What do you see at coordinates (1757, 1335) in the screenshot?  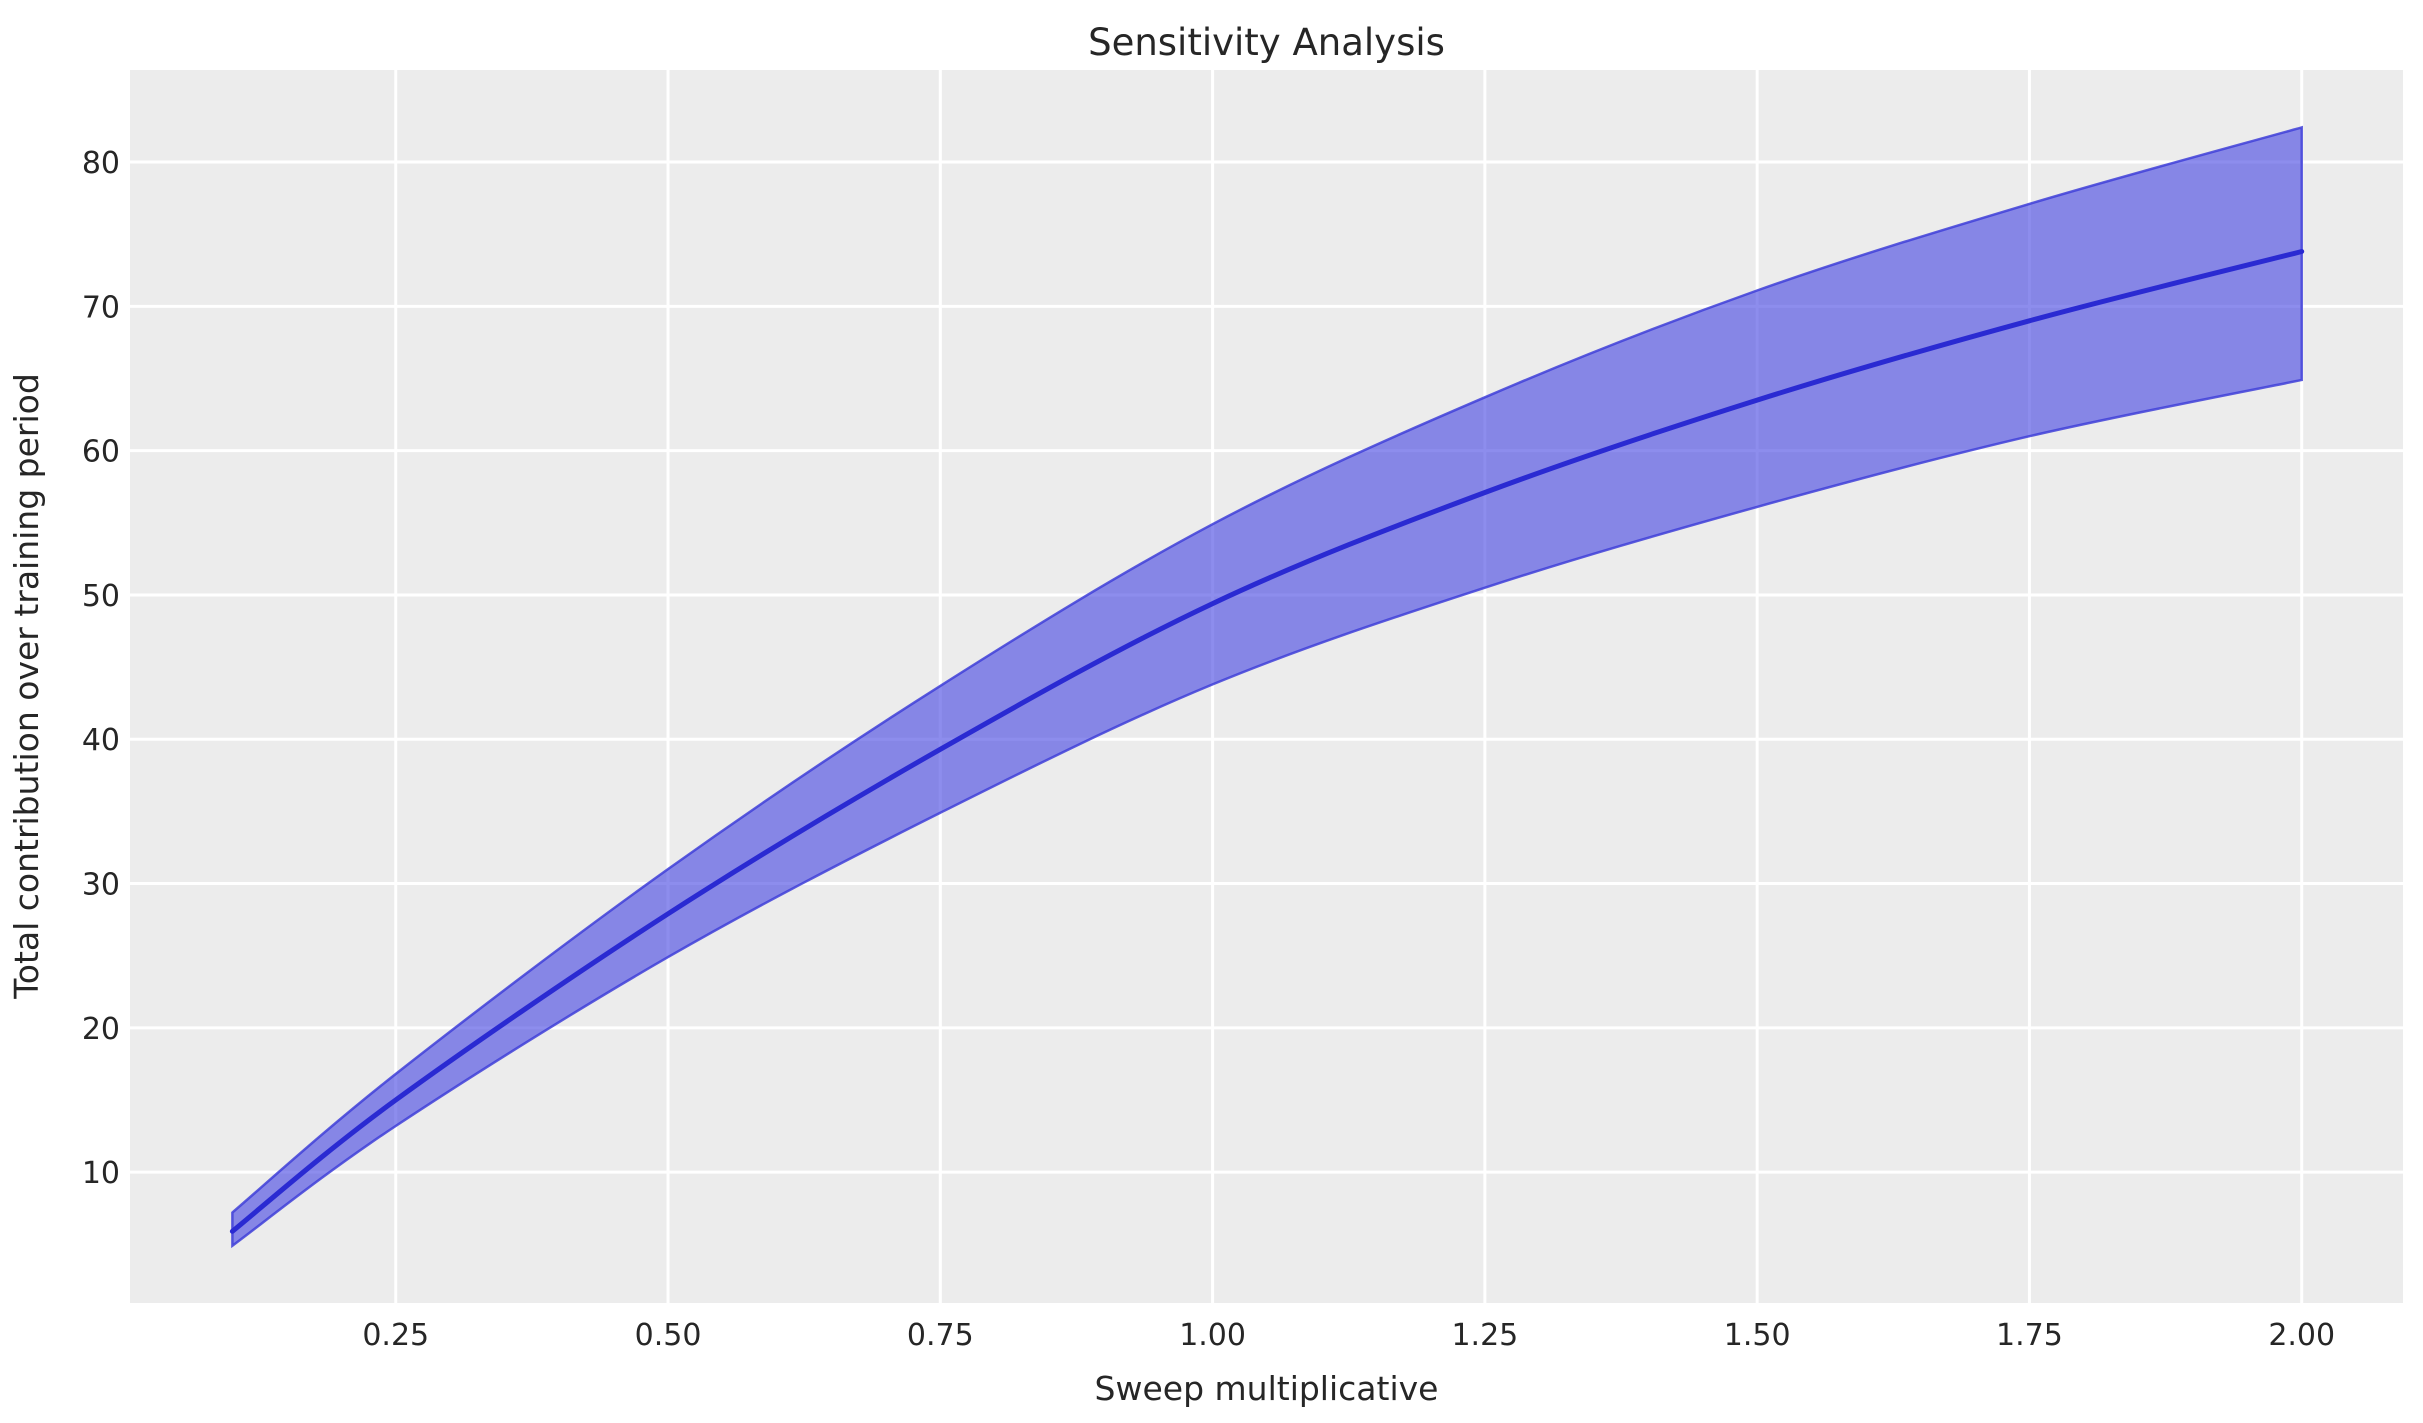 I see `x-tick-label: 1.50` at bounding box center [1757, 1335].